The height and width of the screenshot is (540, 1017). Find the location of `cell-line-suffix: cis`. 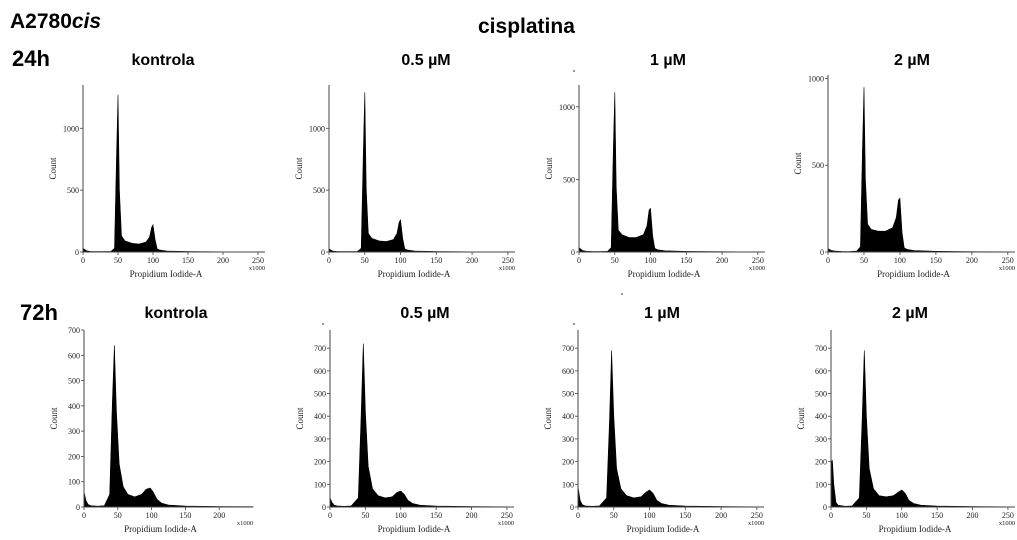

cell-line-suffix: cis is located at coordinates (86, 21).